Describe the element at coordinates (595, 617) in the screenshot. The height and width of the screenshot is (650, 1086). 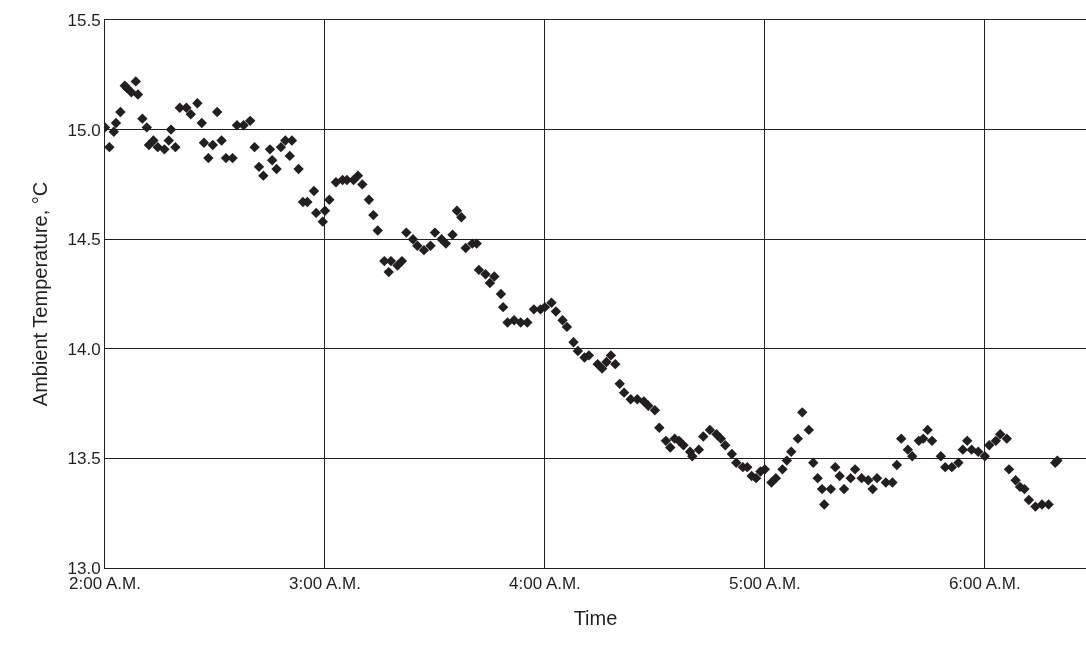
I see `x-axis-title: Time` at that location.